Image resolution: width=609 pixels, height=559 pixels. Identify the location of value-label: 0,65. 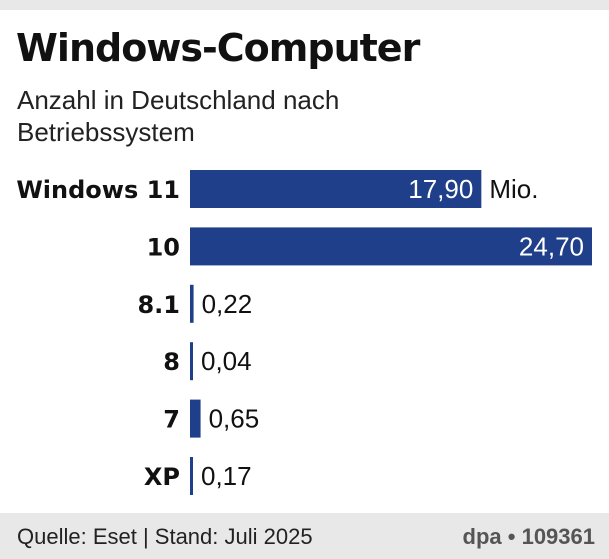
(234, 419).